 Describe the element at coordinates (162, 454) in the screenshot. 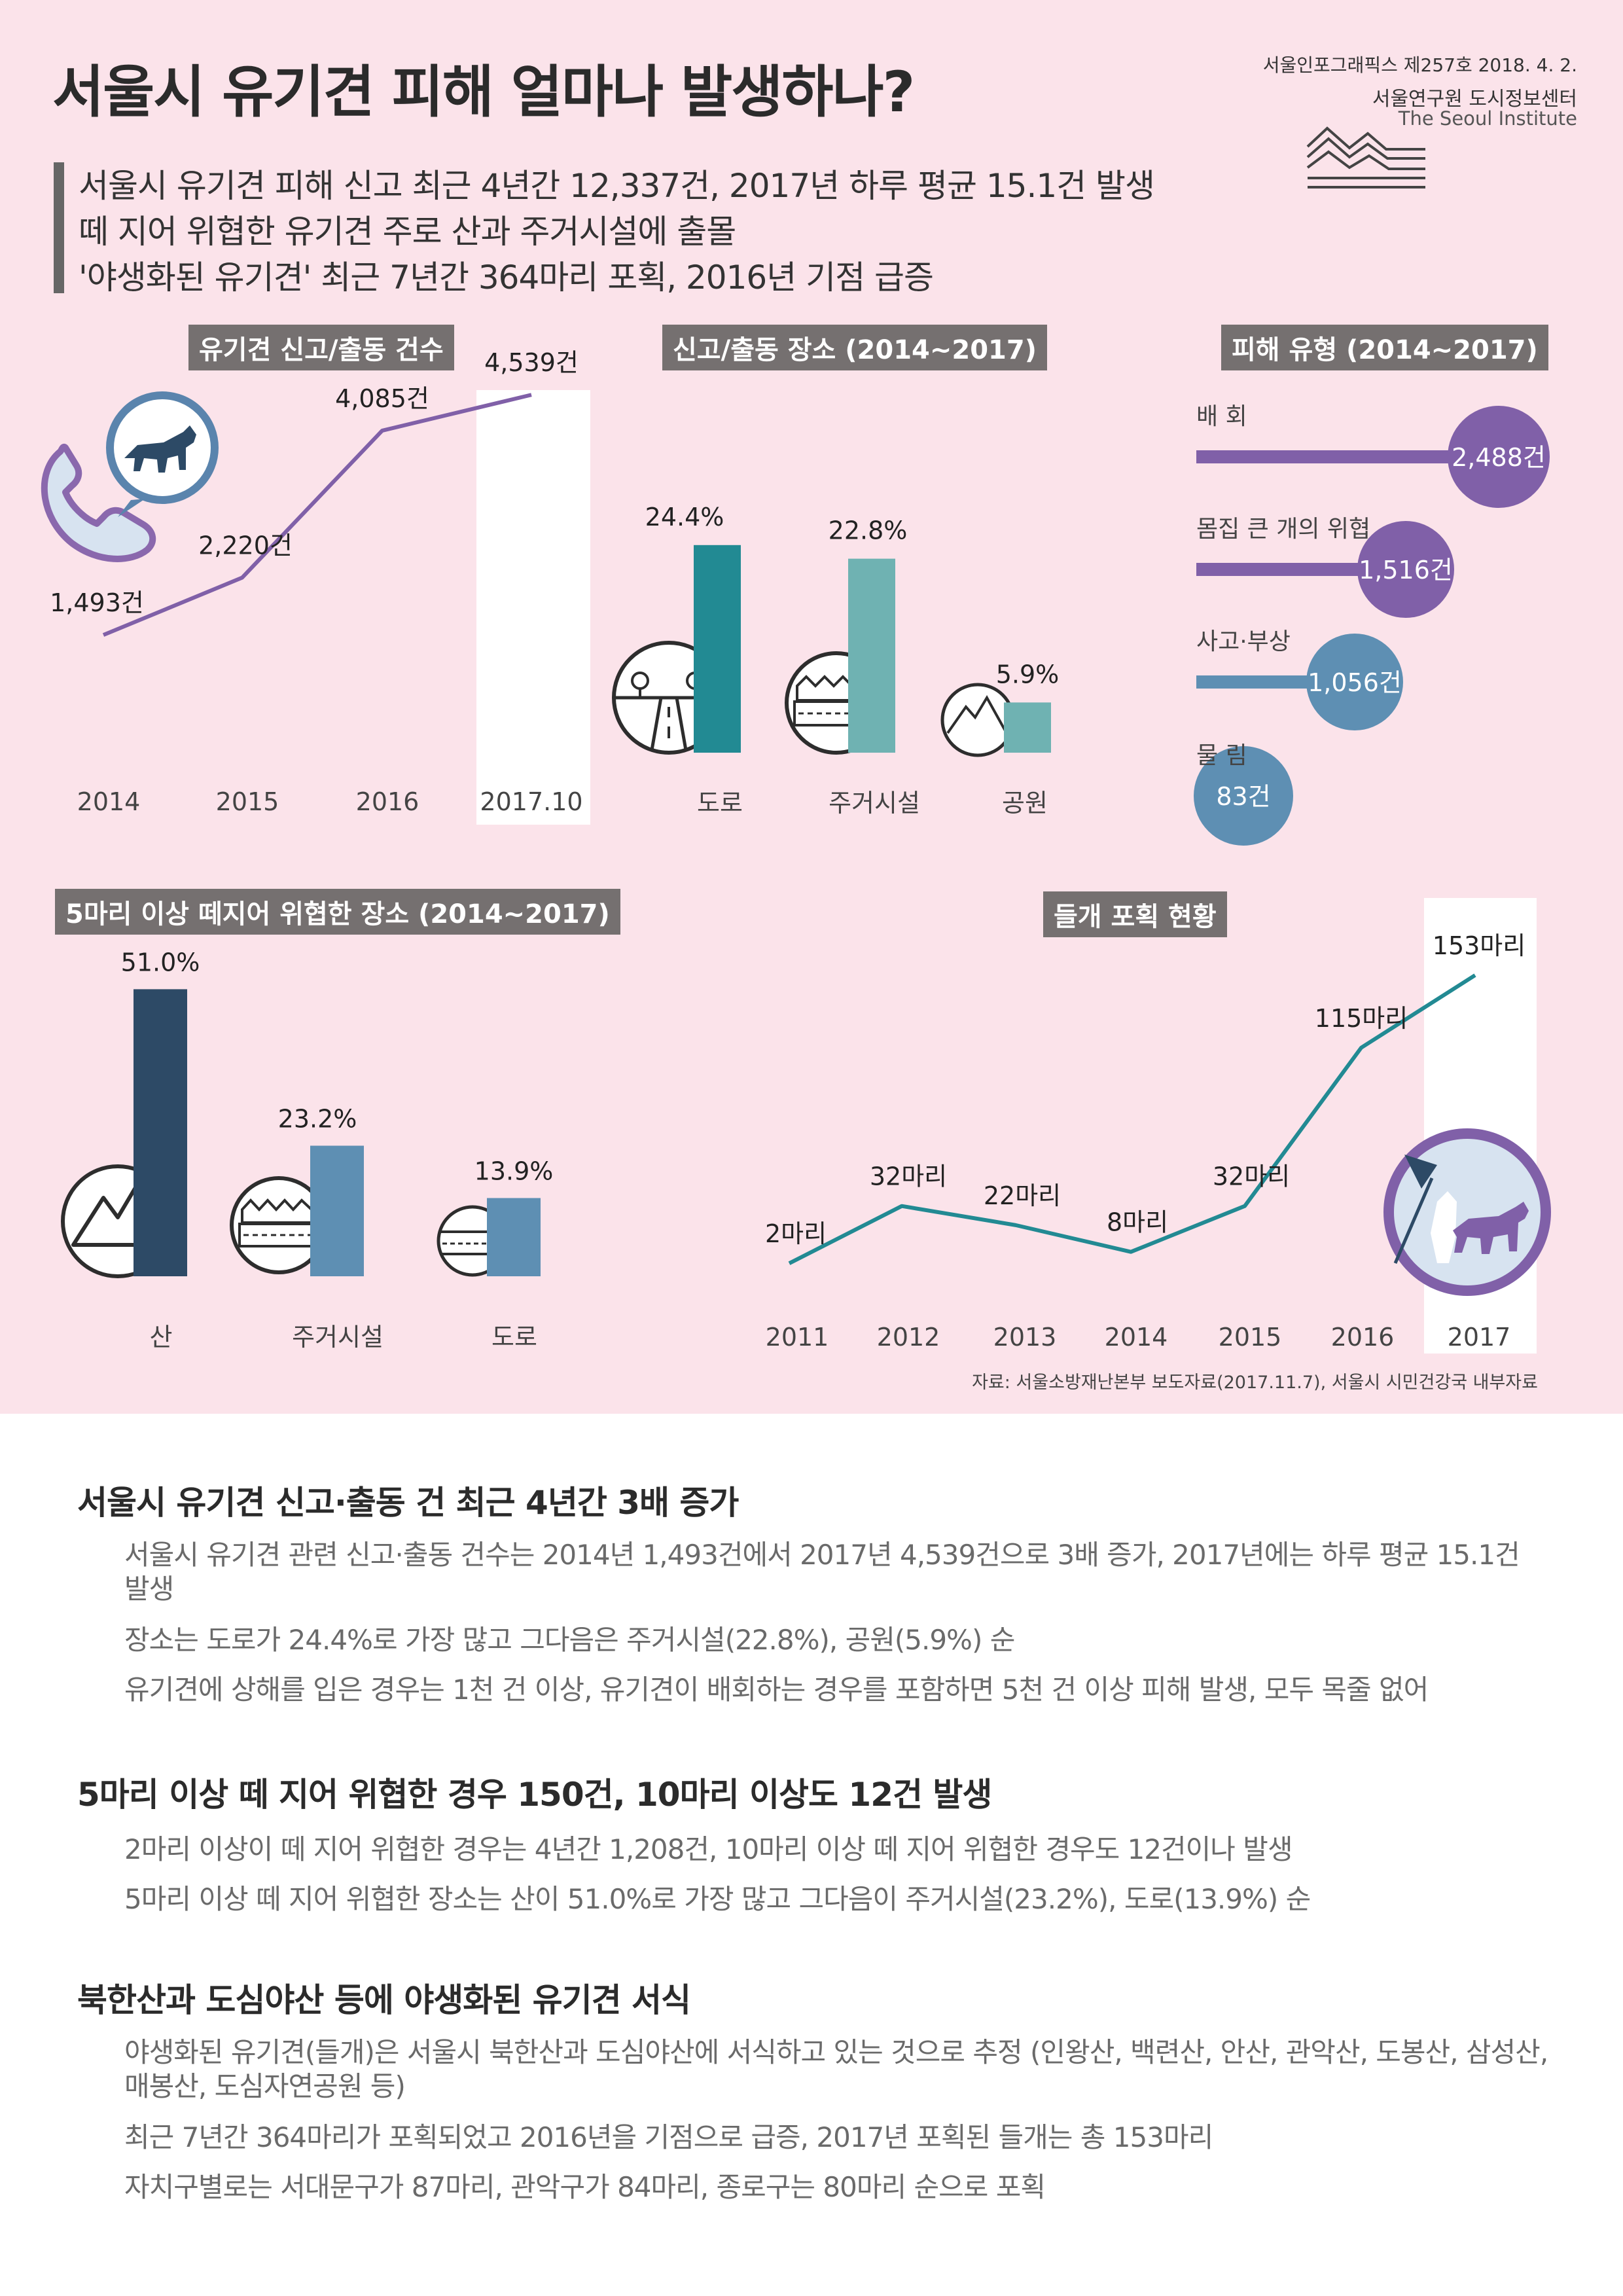

I see `wolf-icon` at that location.